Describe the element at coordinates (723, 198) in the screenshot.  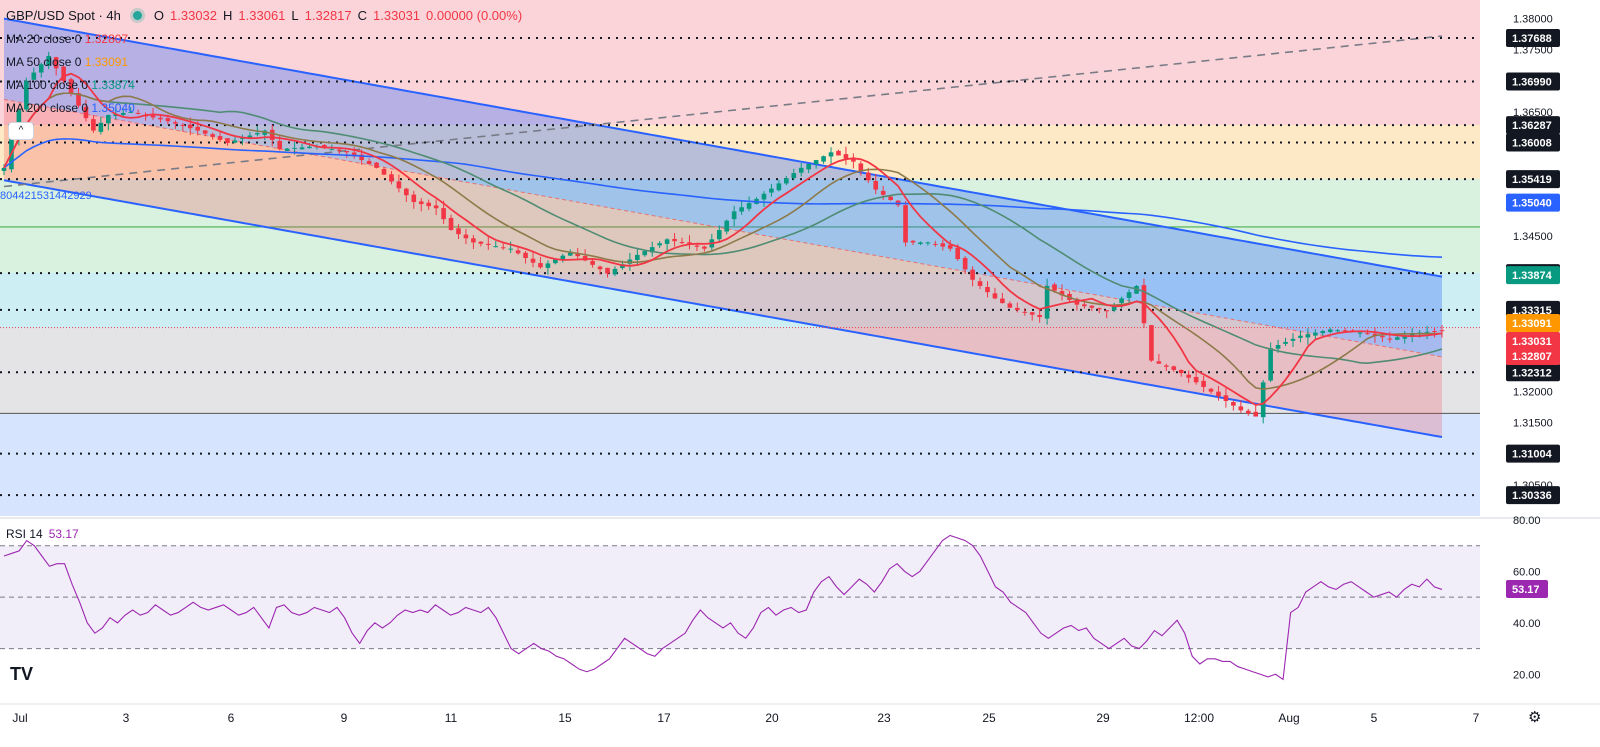
I see `ma200-line` at that location.